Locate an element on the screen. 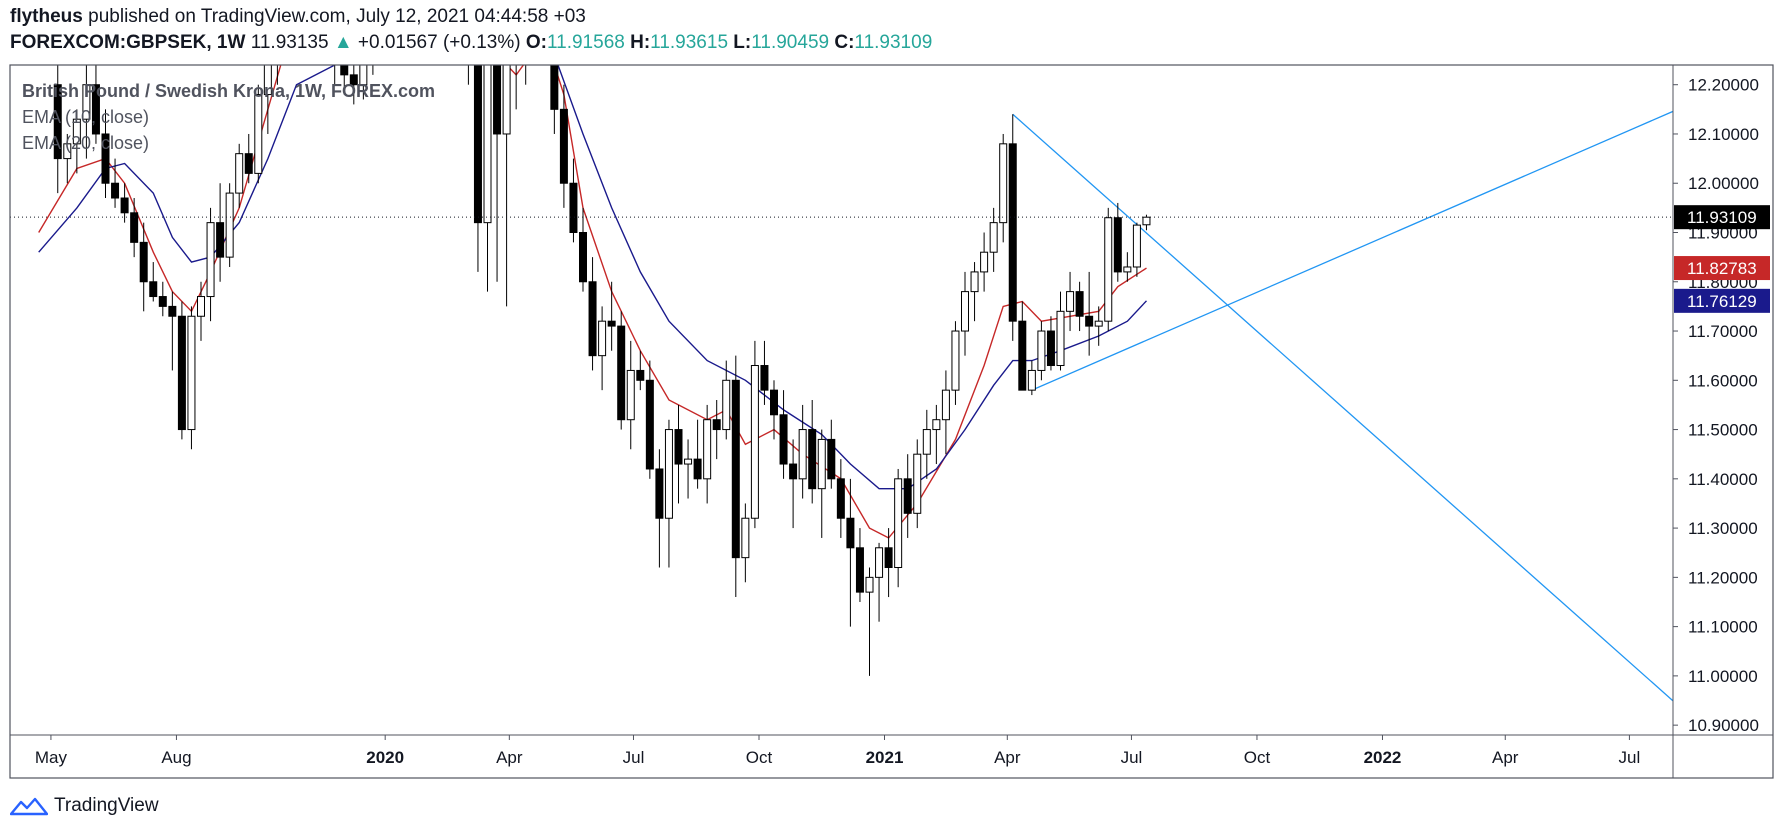 The width and height of the screenshot is (1783, 833). up-arrow-icon: ▲ is located at coordinates (343, 42).